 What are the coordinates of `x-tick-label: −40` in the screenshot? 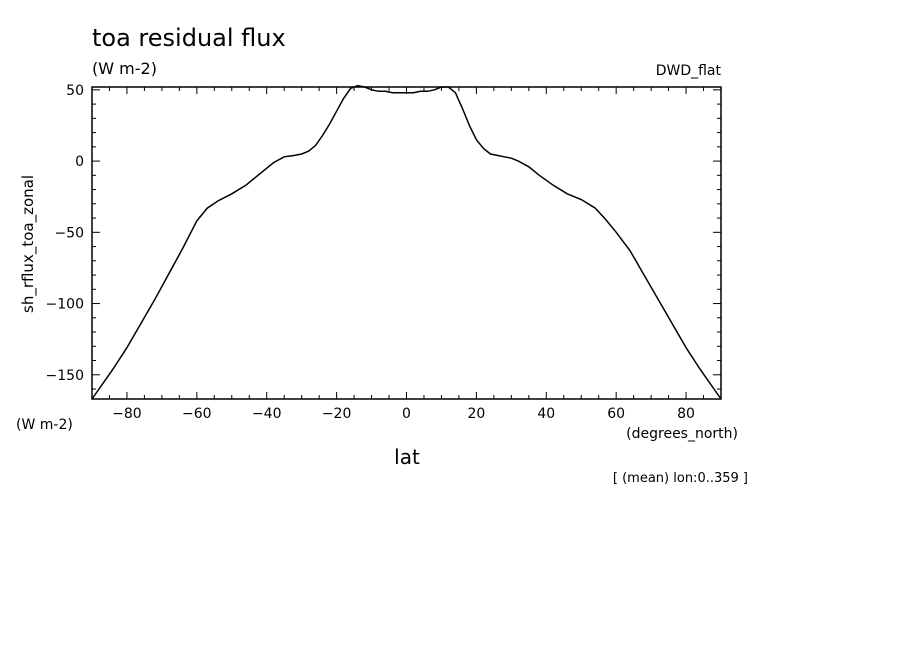 It's located at (267, 414).